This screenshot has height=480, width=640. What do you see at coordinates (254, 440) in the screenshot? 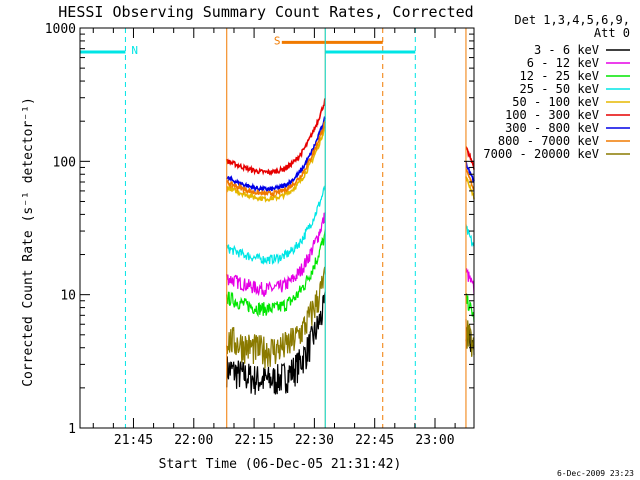
I see `x-tick-label: 22:15` at bounding box center [254, 440].